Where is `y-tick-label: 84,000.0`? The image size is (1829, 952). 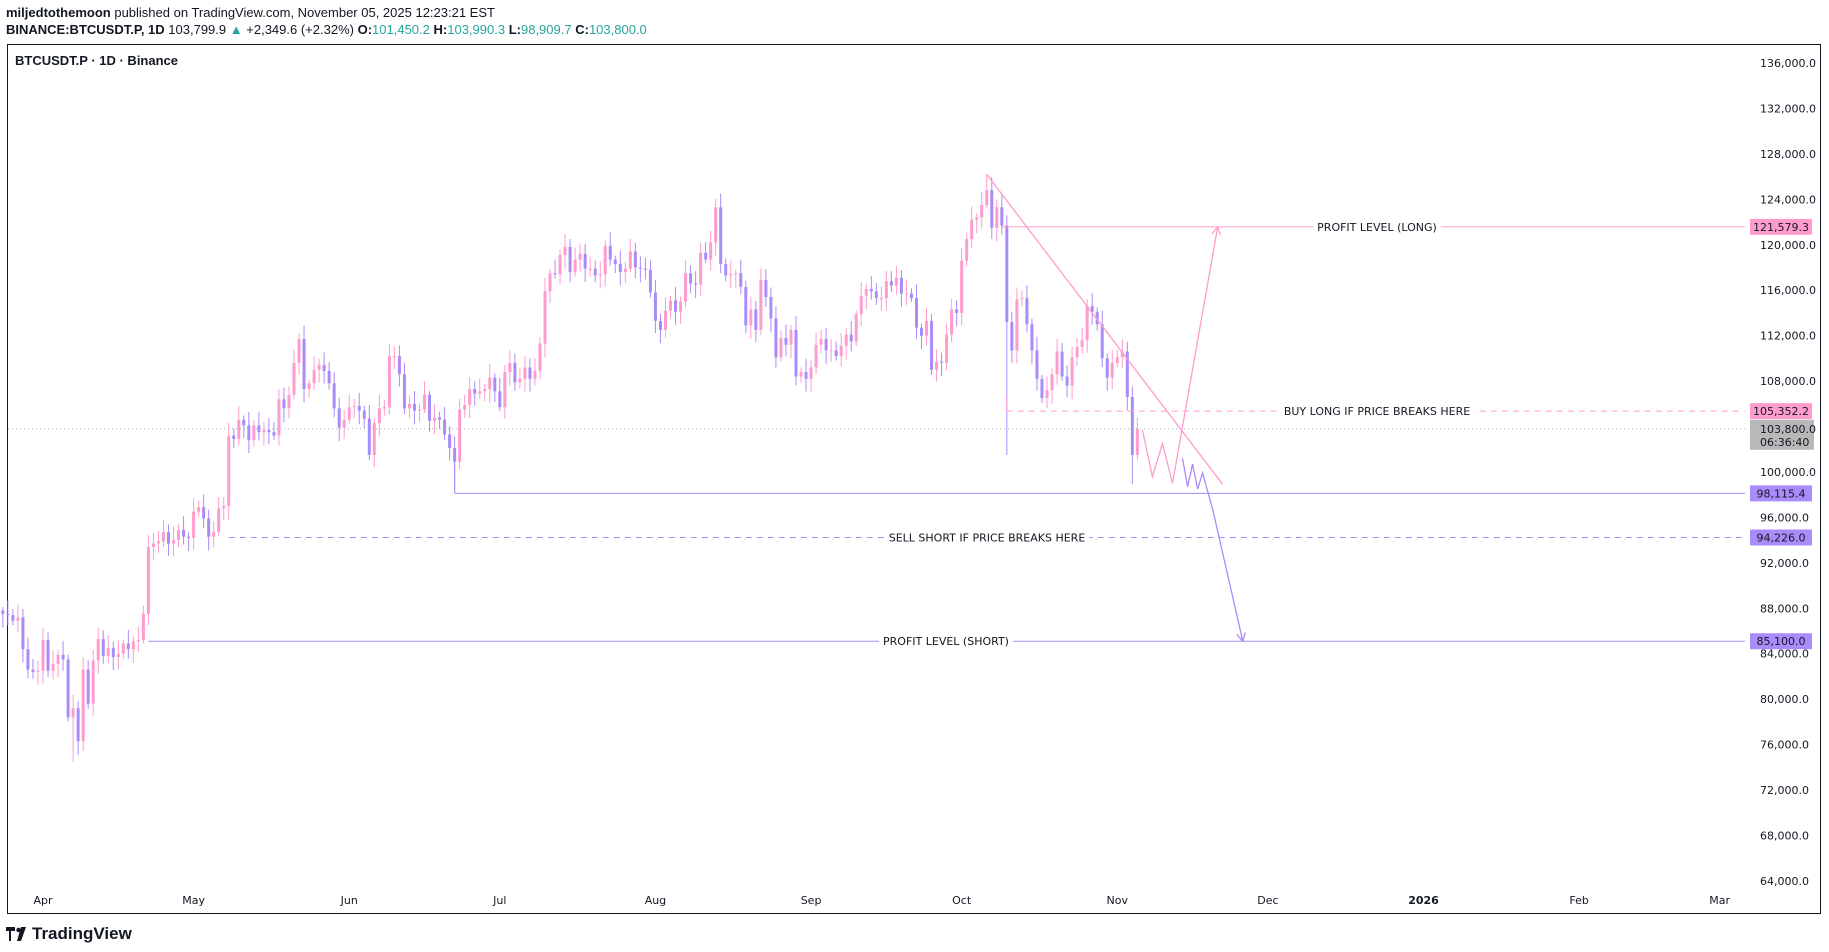
y-tick-label: 84,000.0 is located at coordinates (1784, 654).